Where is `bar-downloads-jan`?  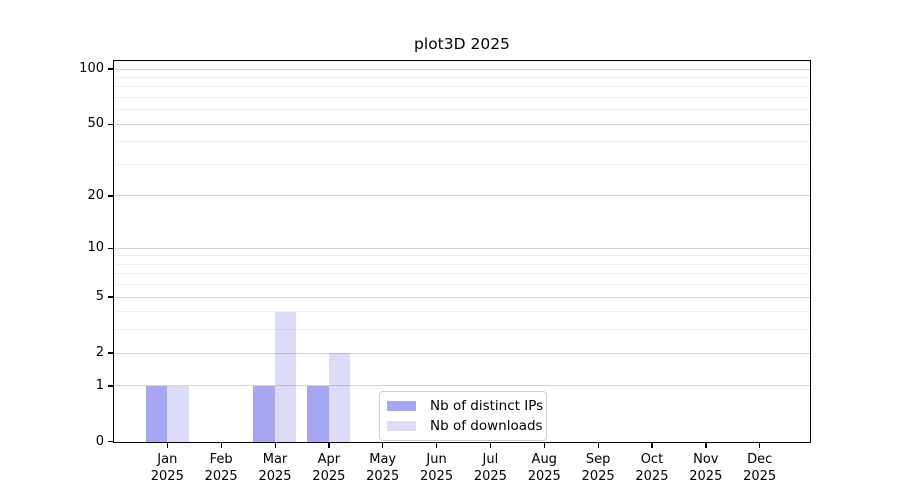
bar-downloads-jan is located at coordinates (178, 414).